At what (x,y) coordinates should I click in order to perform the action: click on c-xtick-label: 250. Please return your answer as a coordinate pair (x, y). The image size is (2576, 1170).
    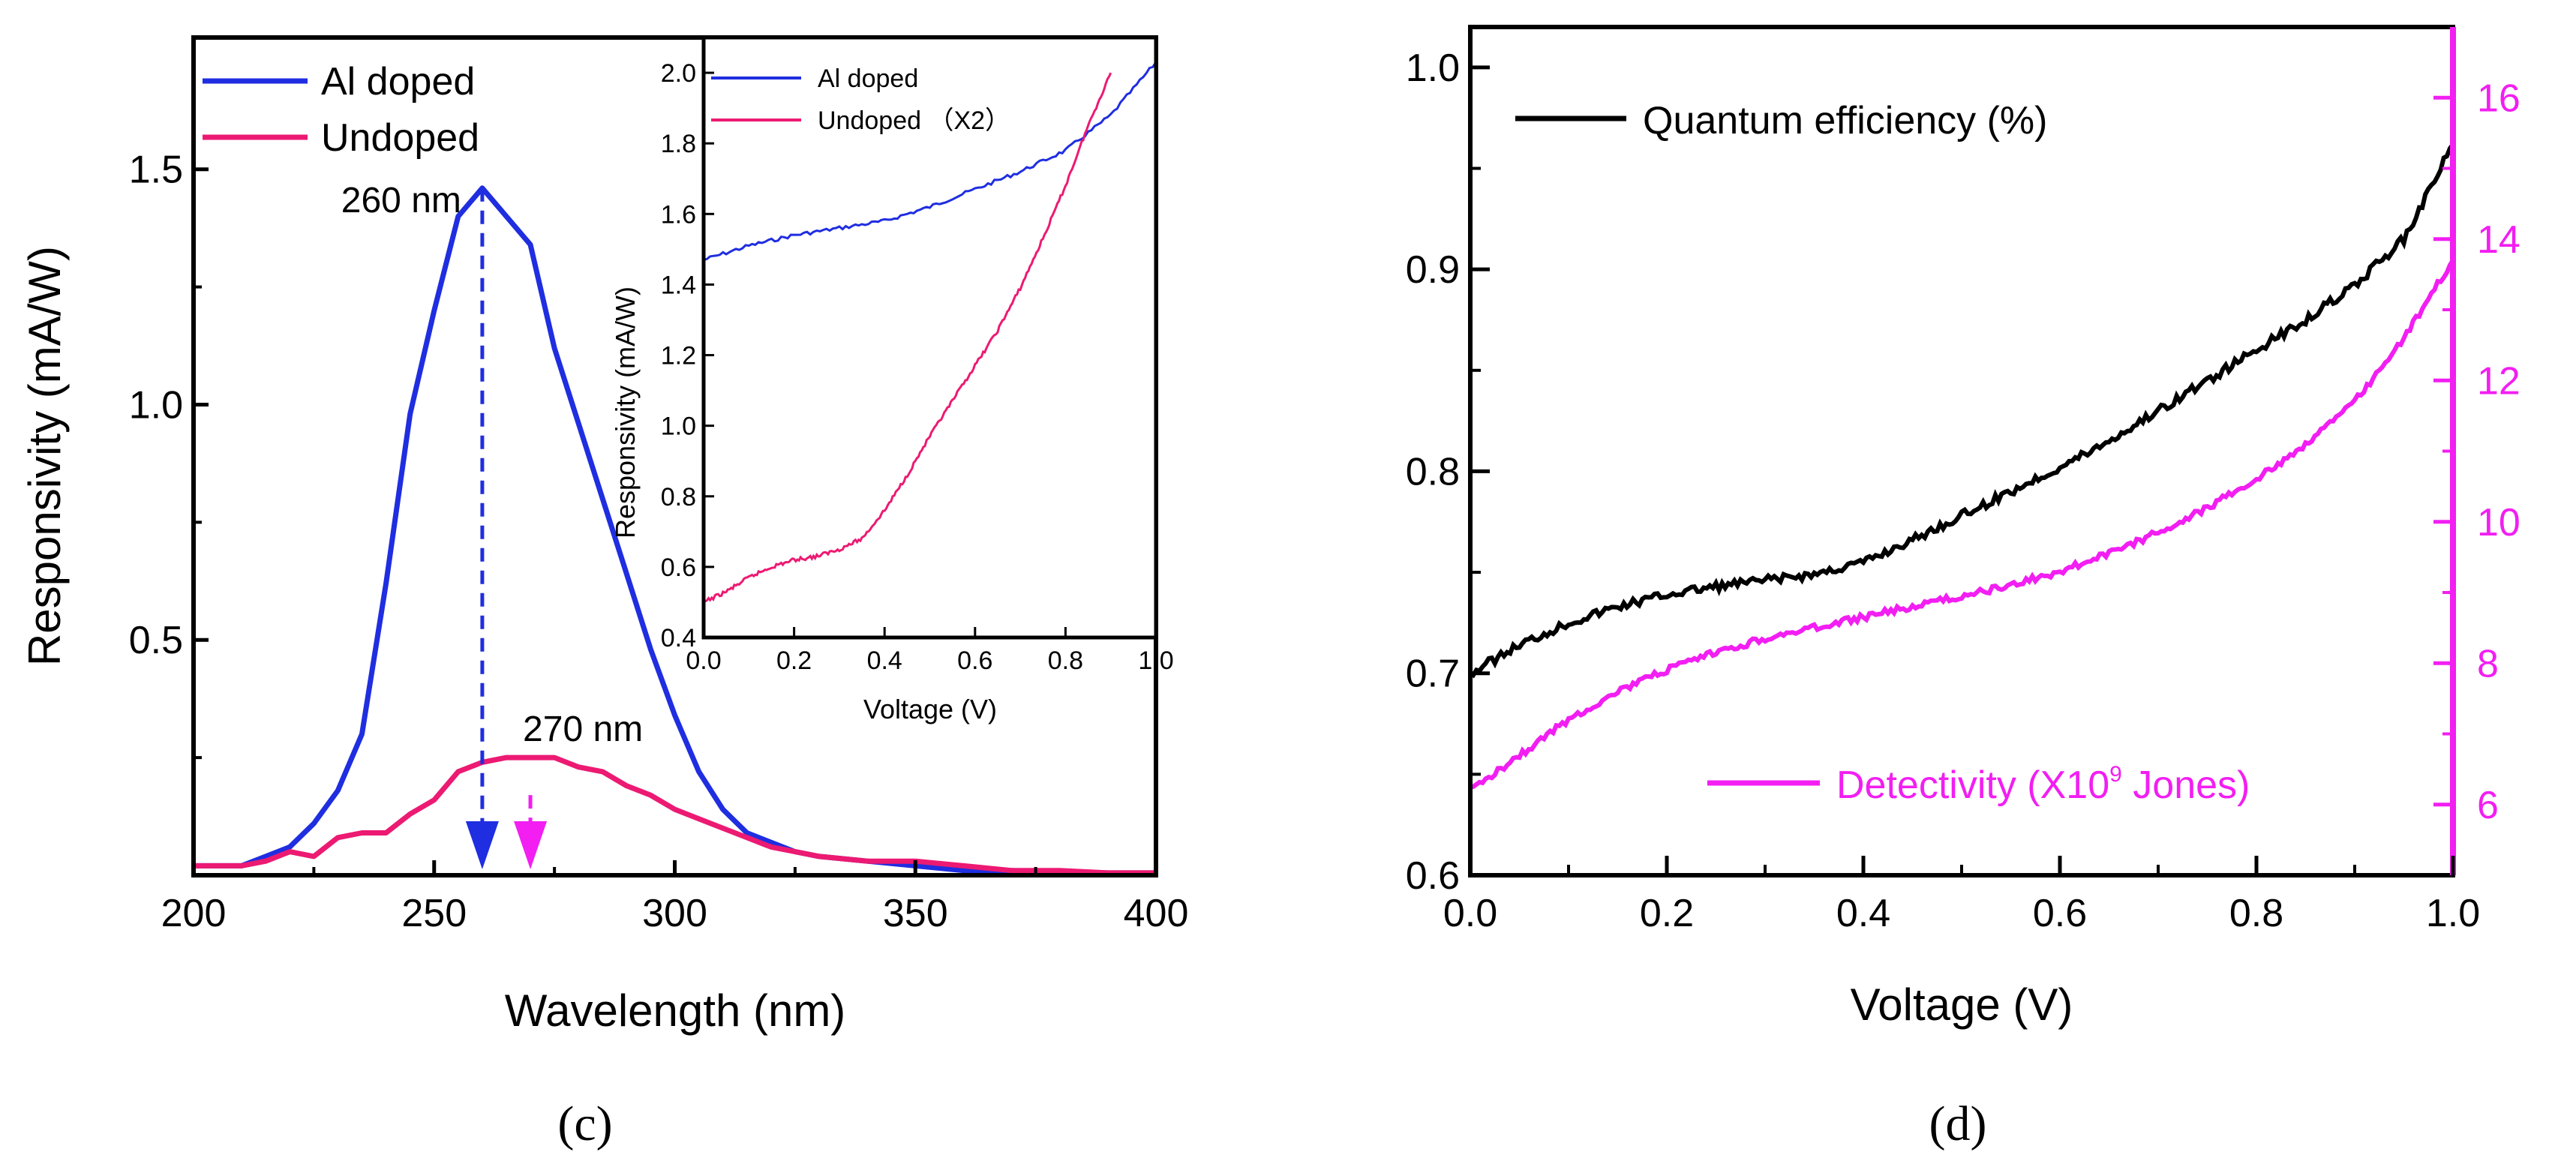
    Looking at the image, I should click on (434, 913).